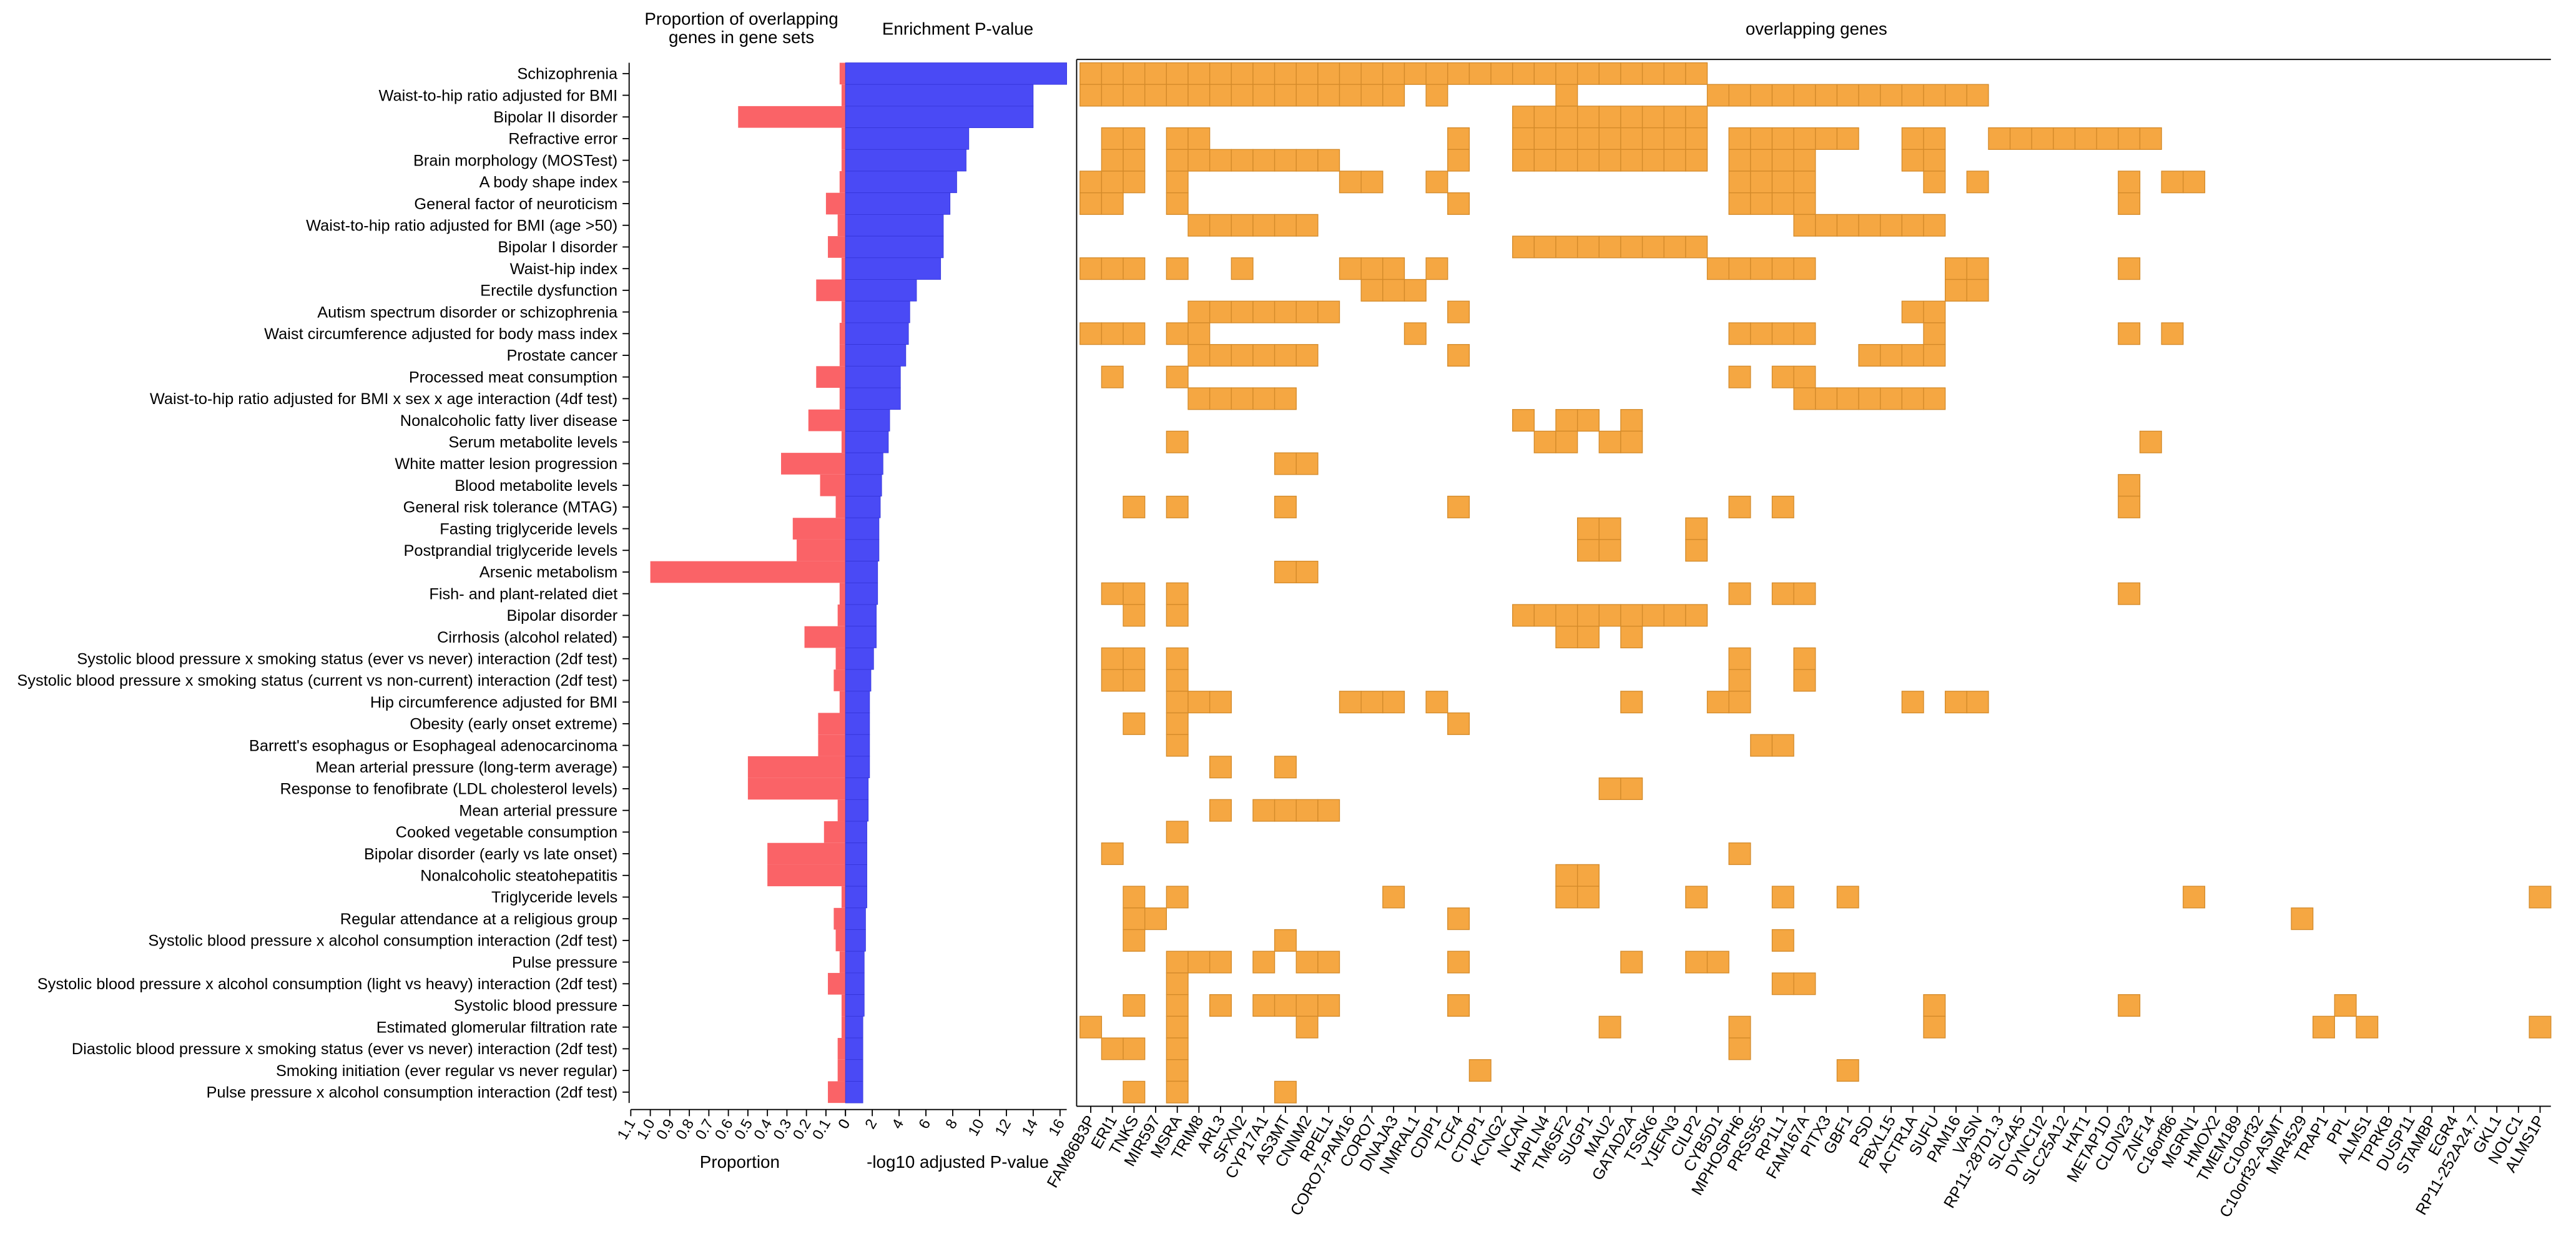  What do you see at coordinates (897, 1124) in the screenshot?
I see `pvalue-tick-label: 4` at bounding box center [897, 1124].